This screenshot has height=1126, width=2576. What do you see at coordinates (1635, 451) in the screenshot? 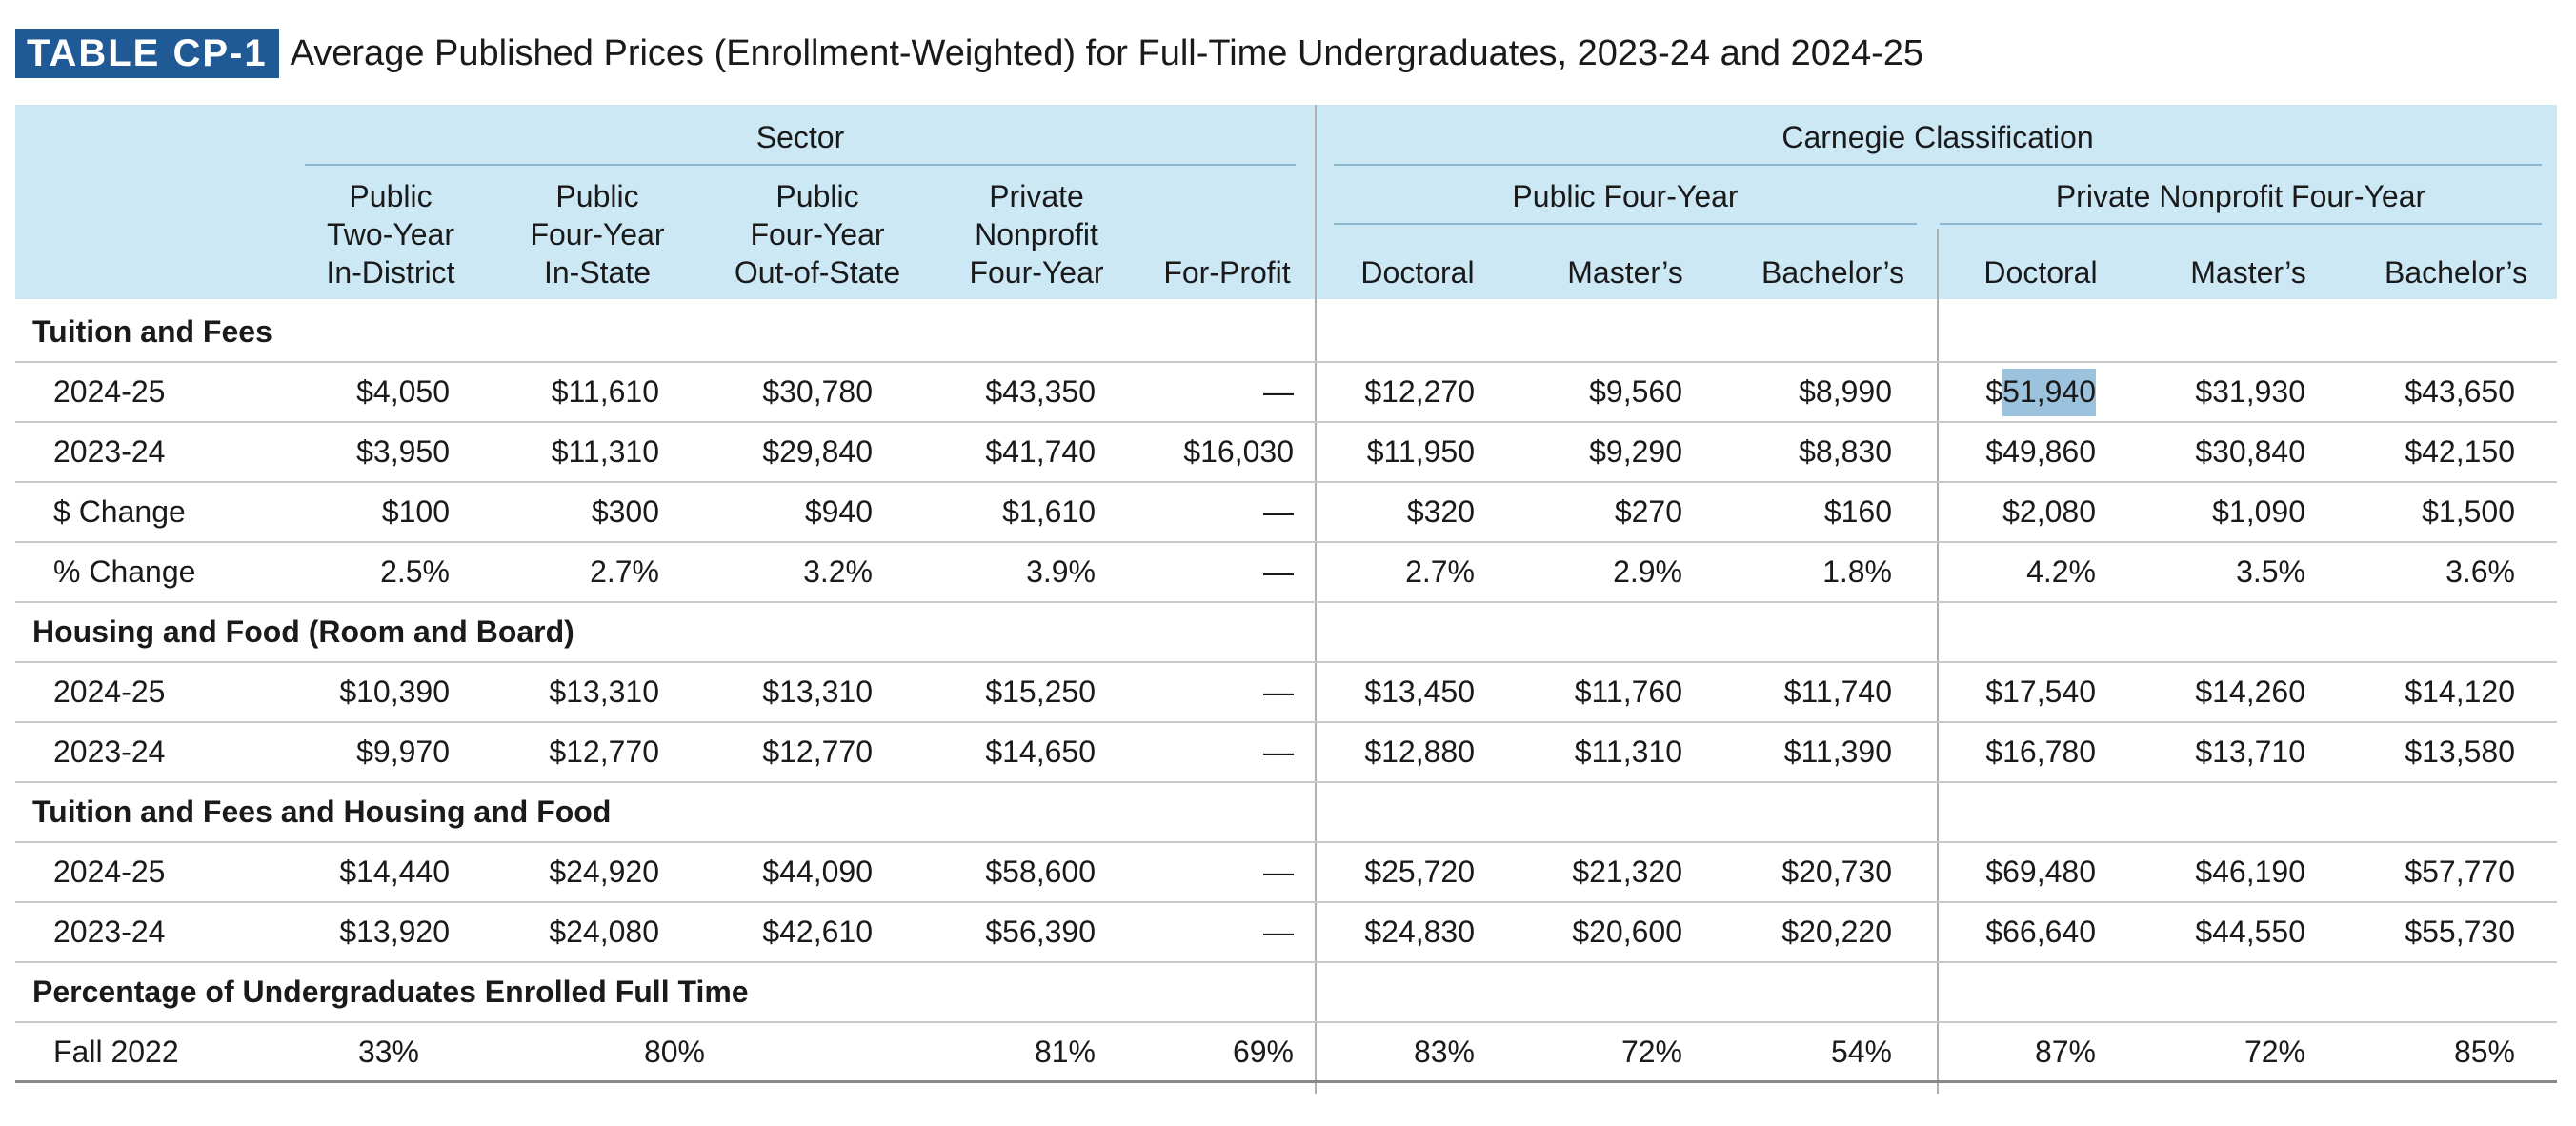
I see `table-cell: $9,290` at bounding box center [1635, 451].